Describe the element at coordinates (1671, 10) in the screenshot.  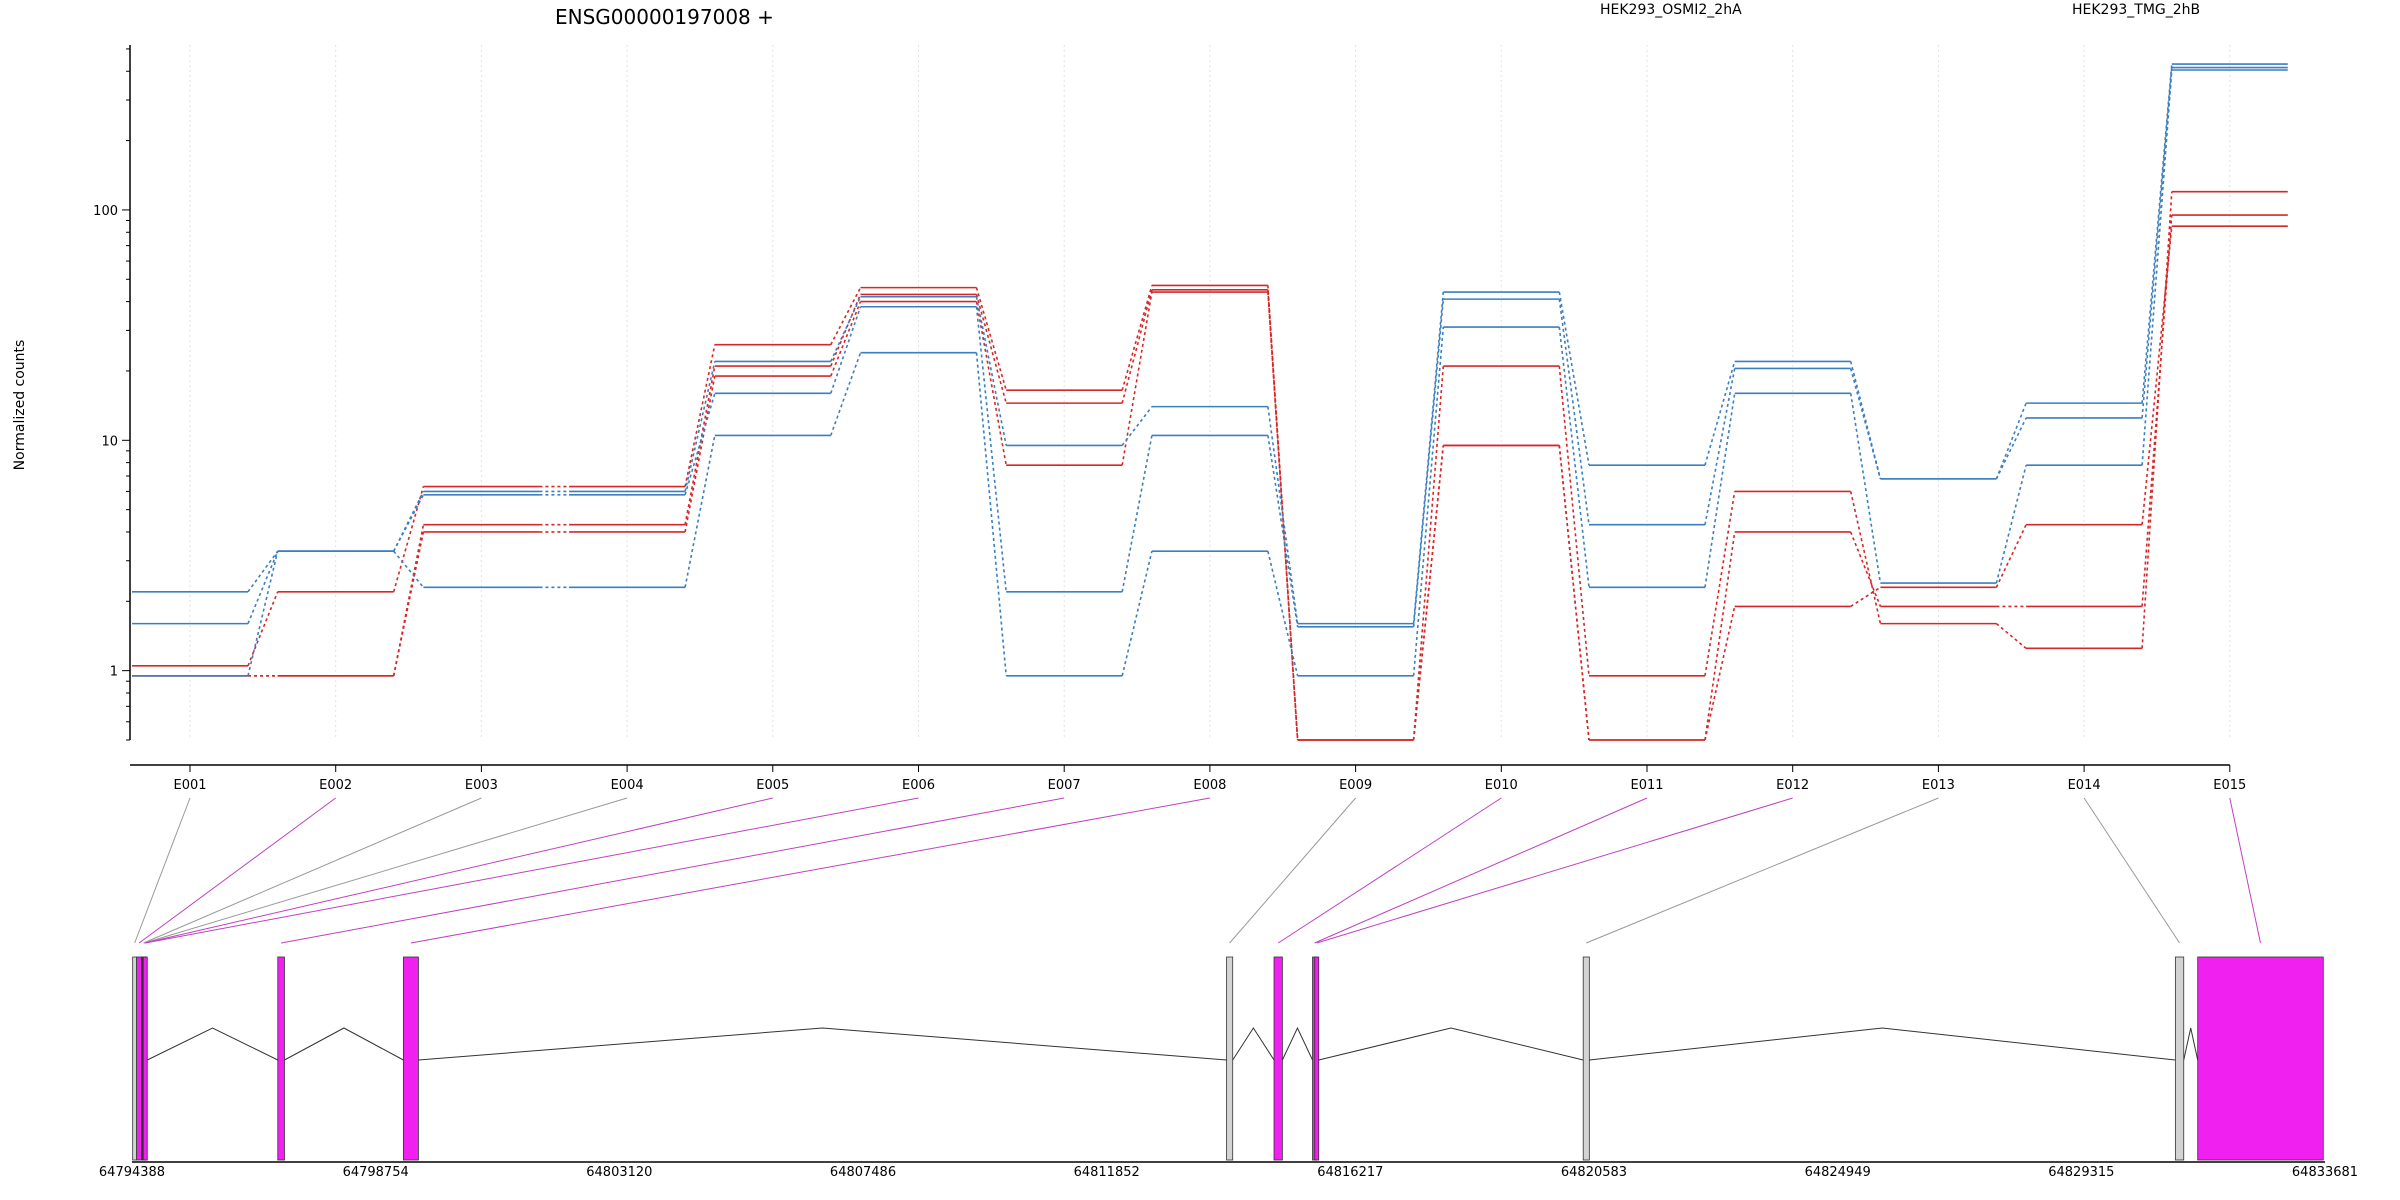
I see `legend-entry-osmi2: HEK293_OSMI2_2hA` at that location.